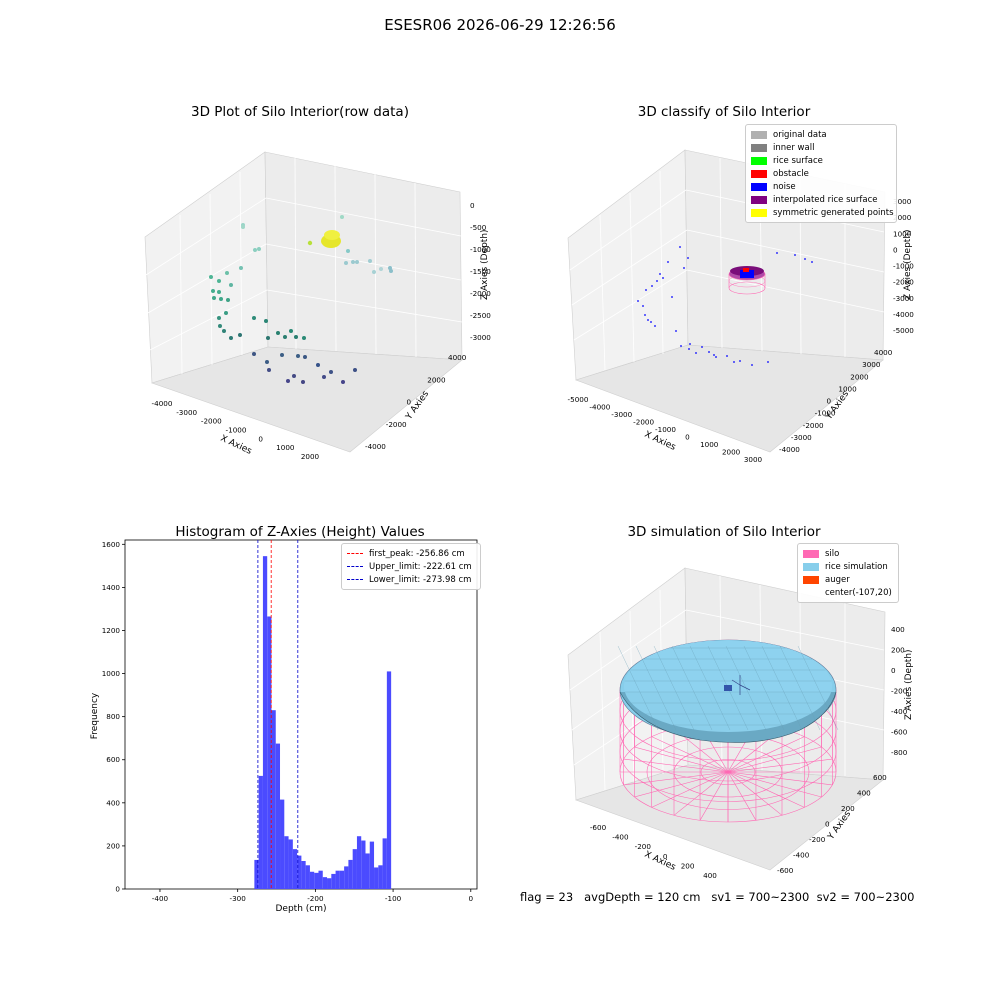 The width and height of the screenshot is (1000, 1000). Describe the element at coordinates (801, 855) in the screenshot. I see `panel4-y-tick: -400` at that location.